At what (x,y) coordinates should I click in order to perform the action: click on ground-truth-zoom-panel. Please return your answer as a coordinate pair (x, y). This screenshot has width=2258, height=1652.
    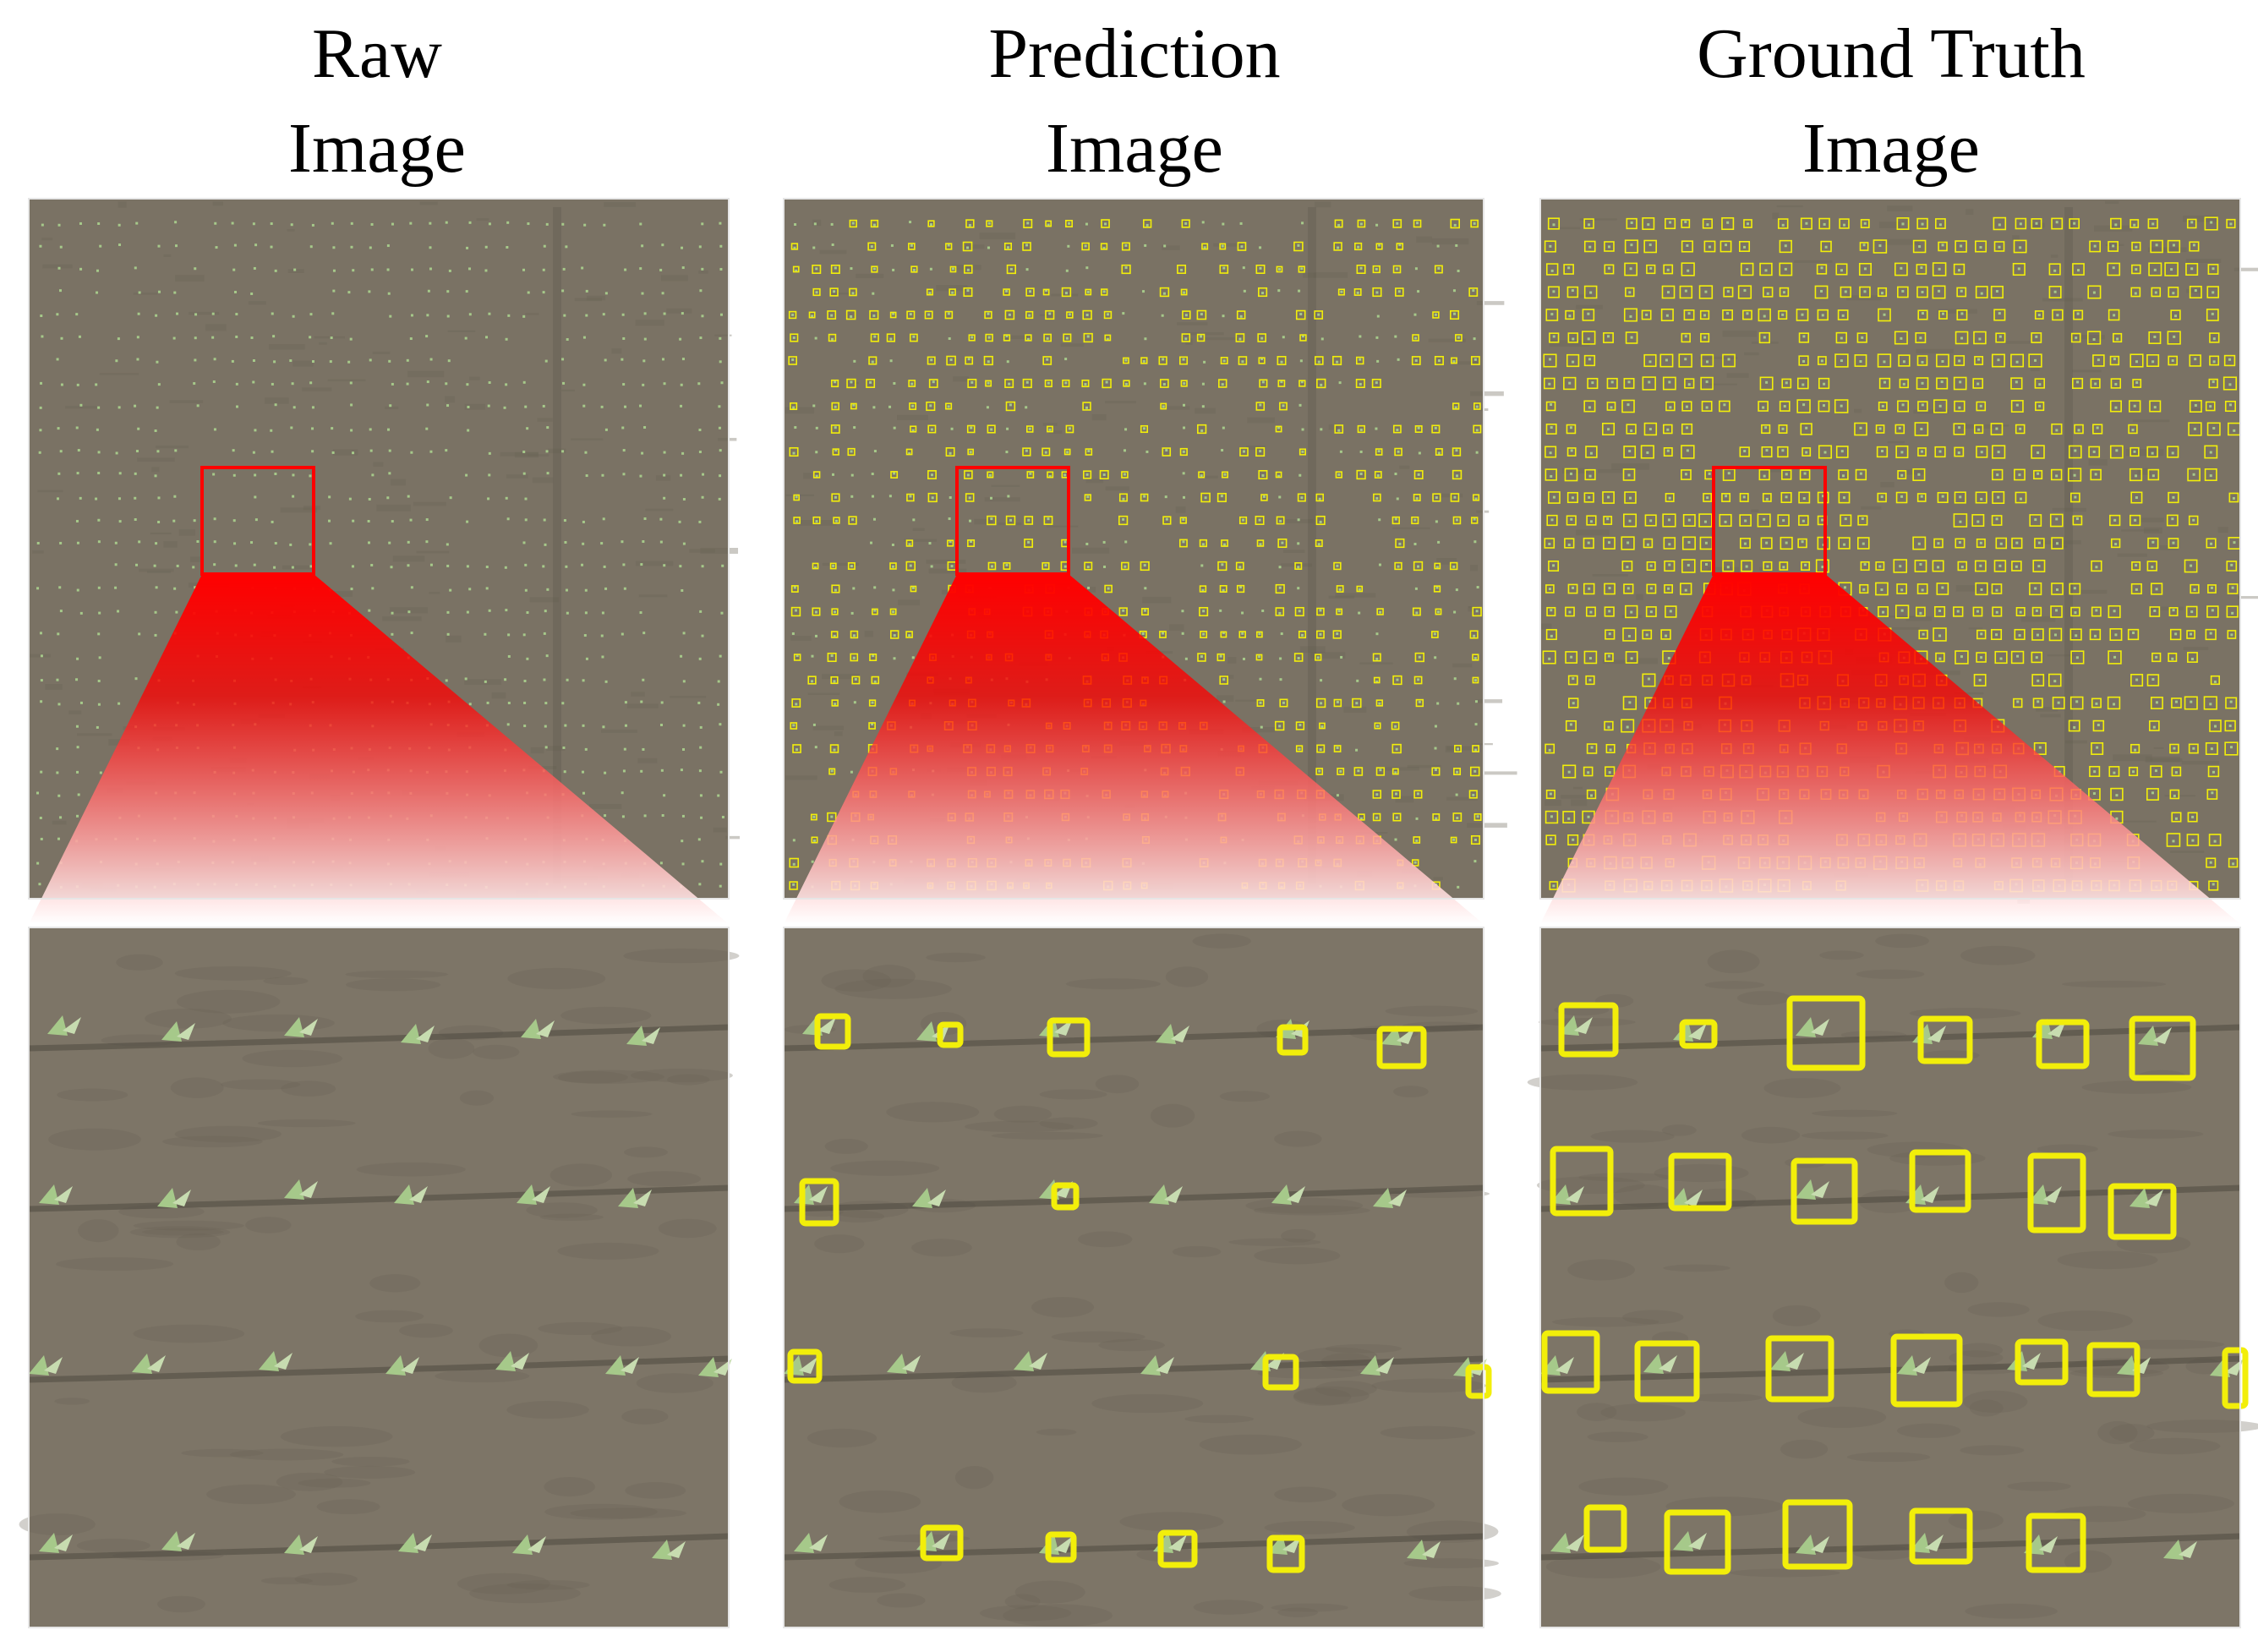
    Looking at the image, I should click on (1893, 1277).